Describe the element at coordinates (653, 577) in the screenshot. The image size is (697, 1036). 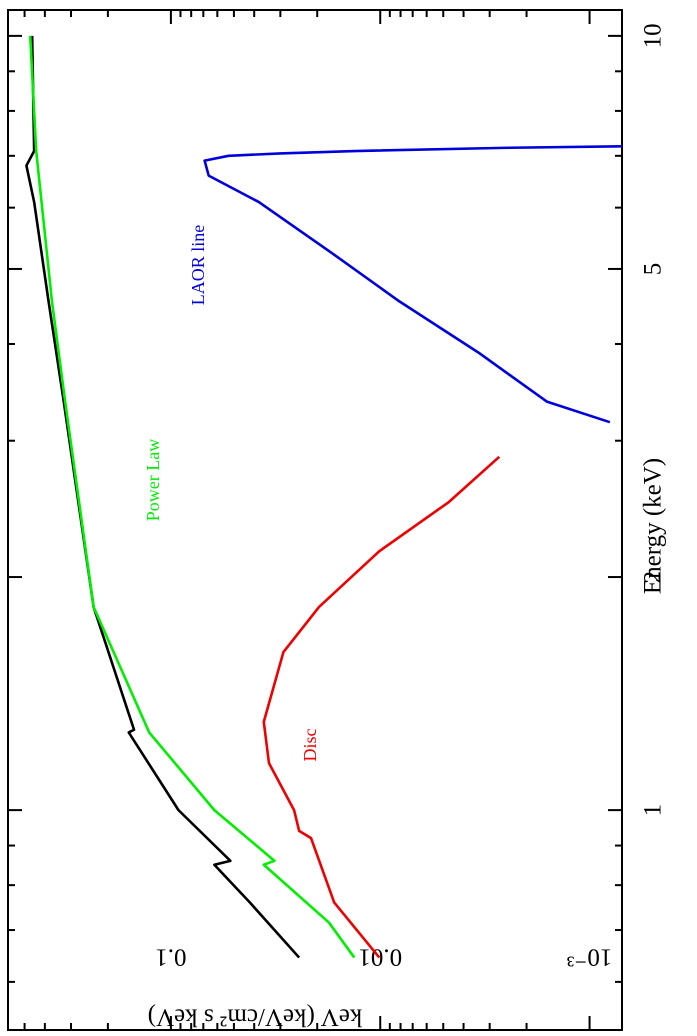
I see `x-tick-label: 2` at that location.